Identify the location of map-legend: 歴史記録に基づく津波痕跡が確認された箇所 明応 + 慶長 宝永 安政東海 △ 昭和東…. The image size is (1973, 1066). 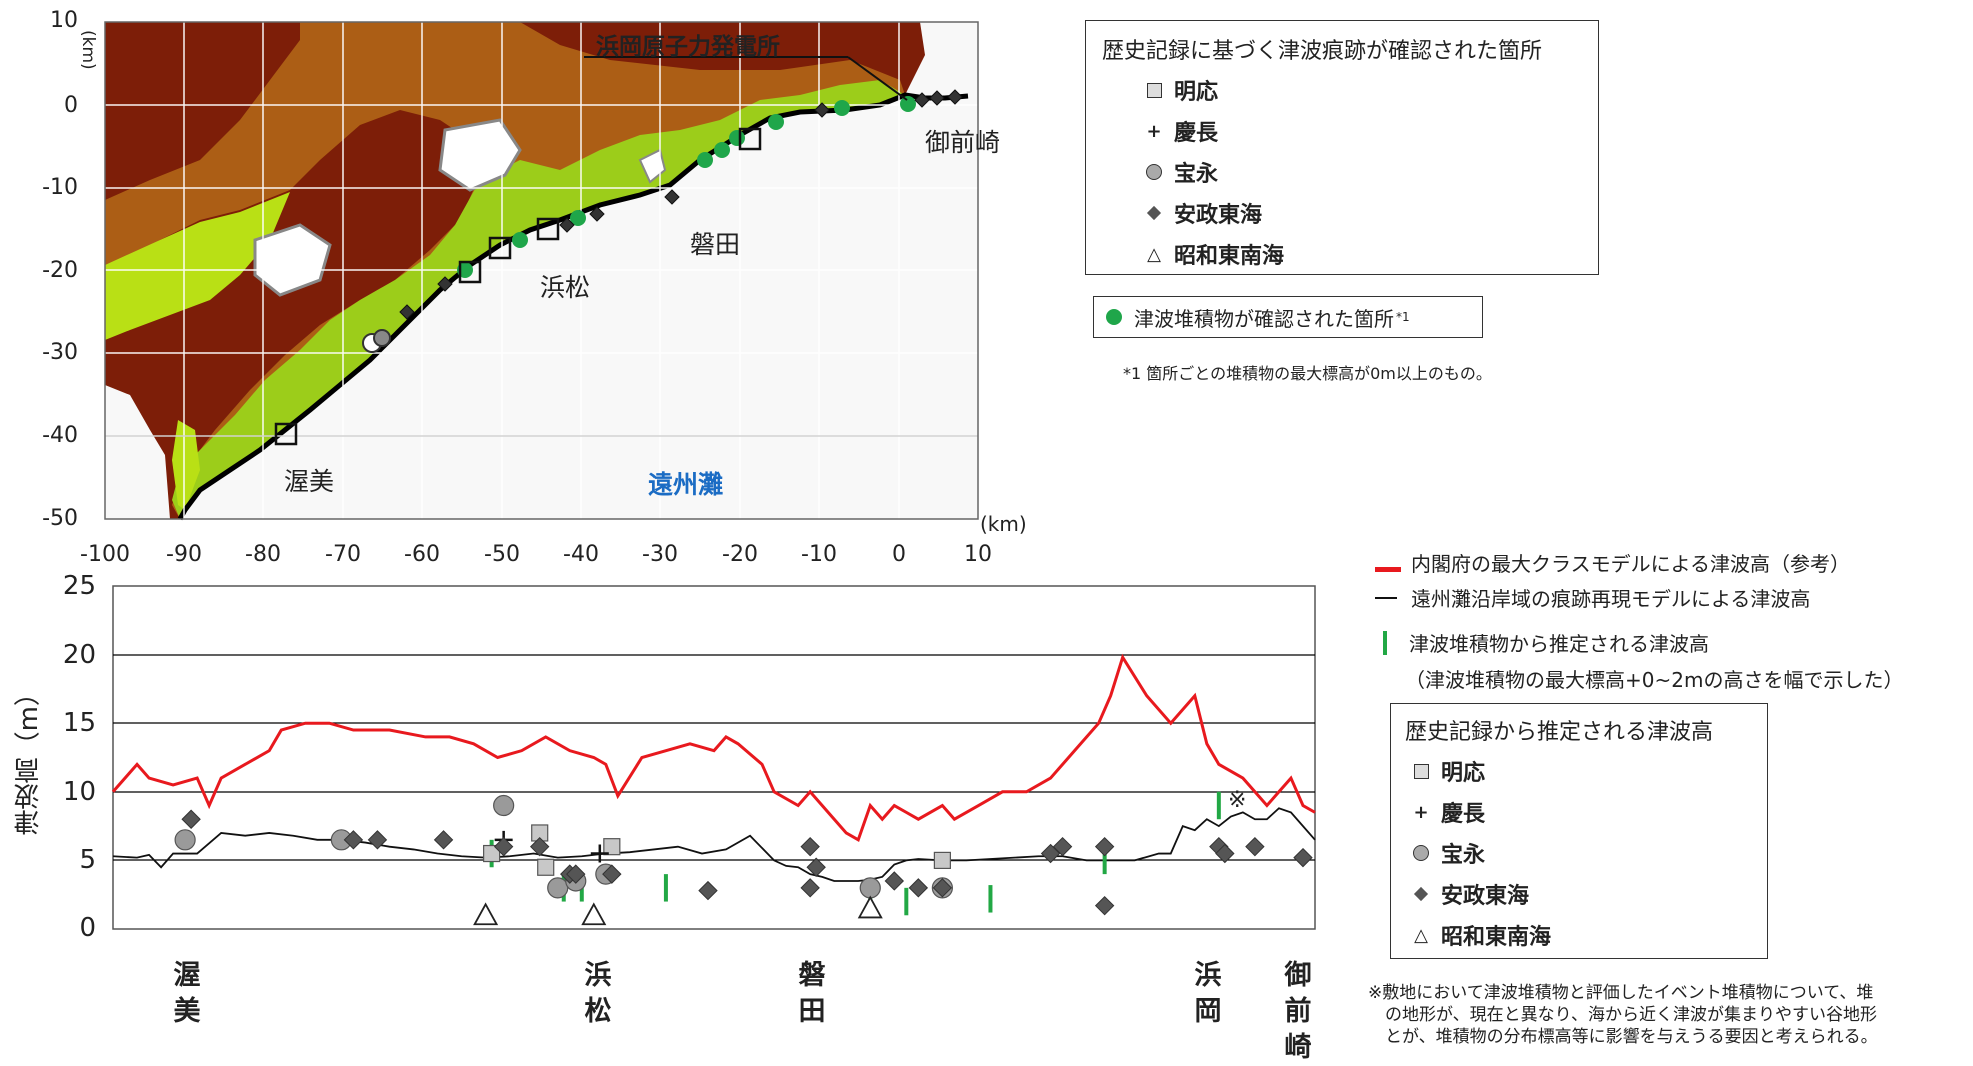
(1342, 147).